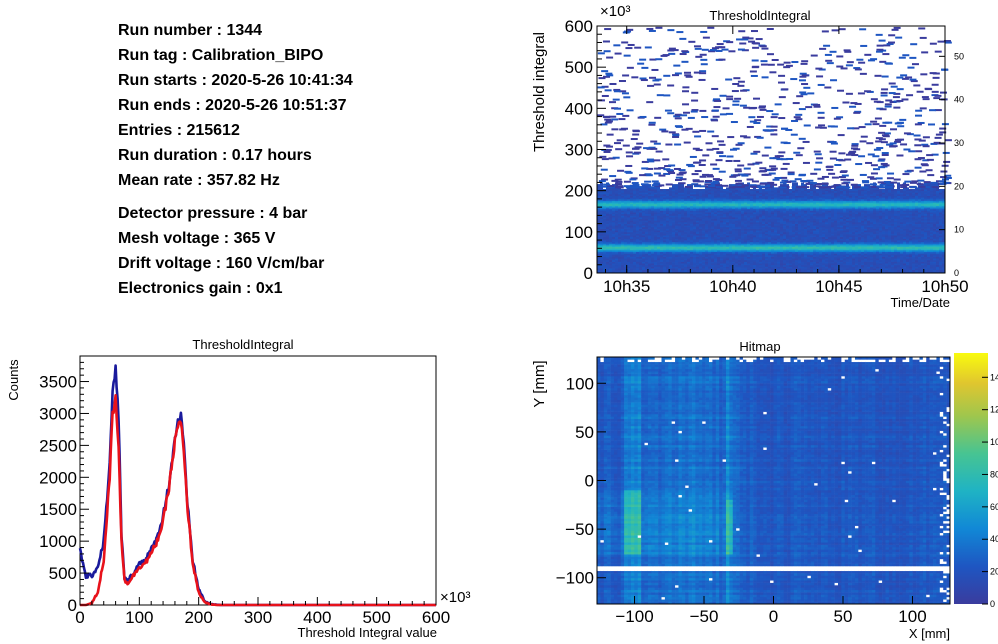 The height and width of the screenshot is (644, 998). Describe the element at coordinates (920, 302) in the screenshot. I see `c1-x-label: Time/Date` at that location.